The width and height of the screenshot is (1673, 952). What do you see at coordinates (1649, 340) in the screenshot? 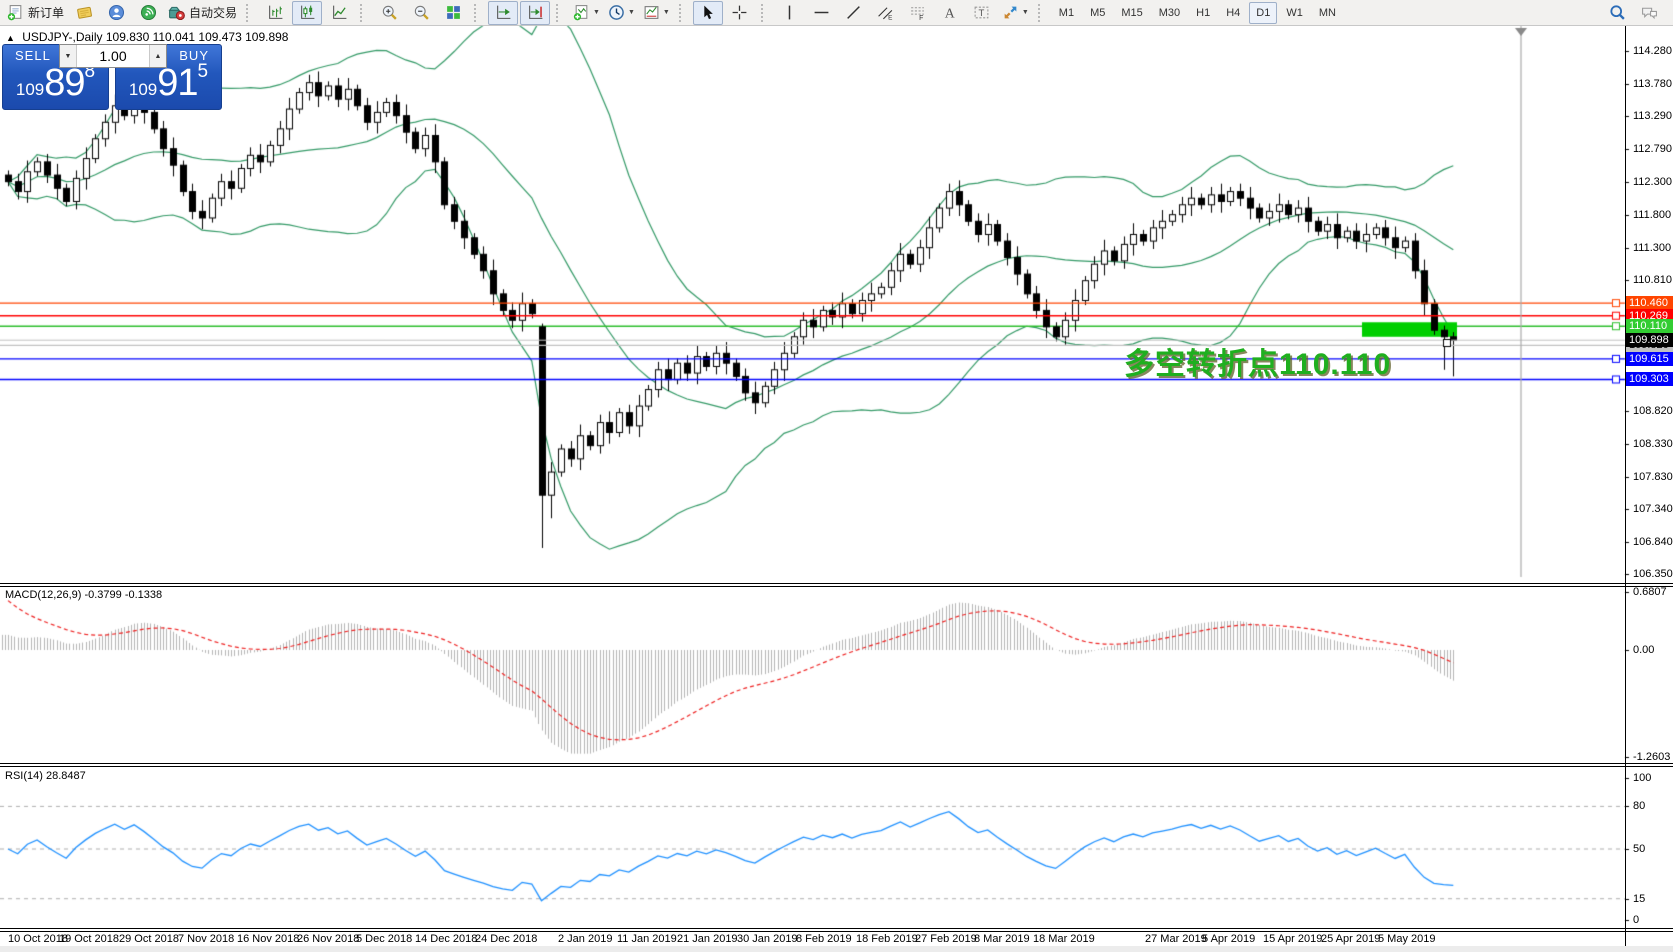
I see `bid-price-label: 109.898` at bounding box center [1649, 340].